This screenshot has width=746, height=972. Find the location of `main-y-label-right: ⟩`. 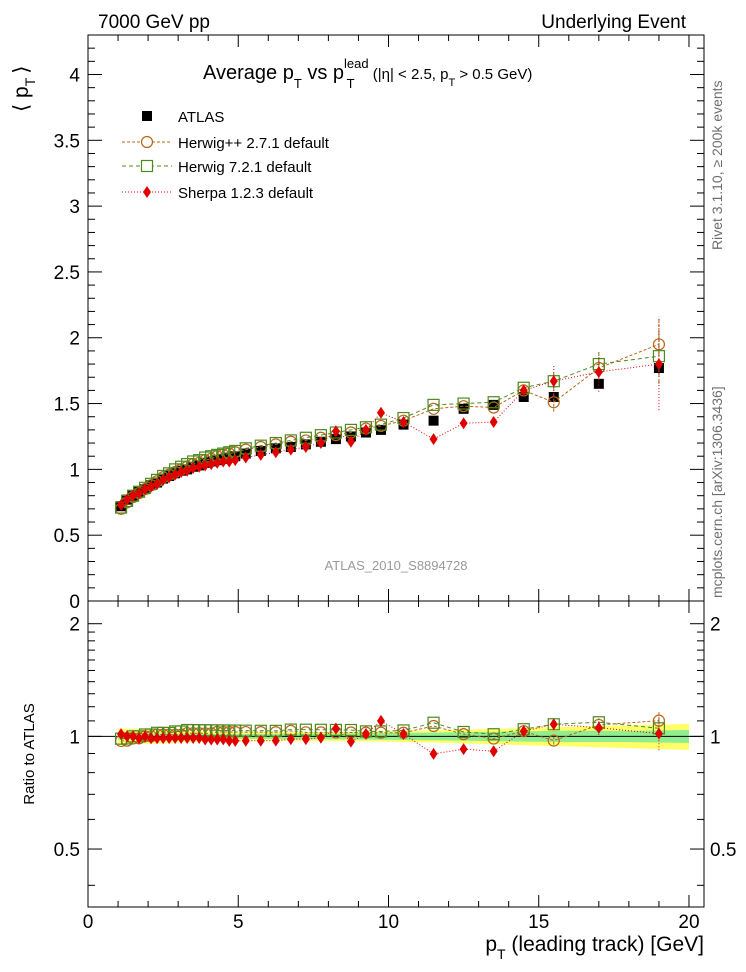

main-y-label-right: ⟩ is located at coordinates (21, 70).